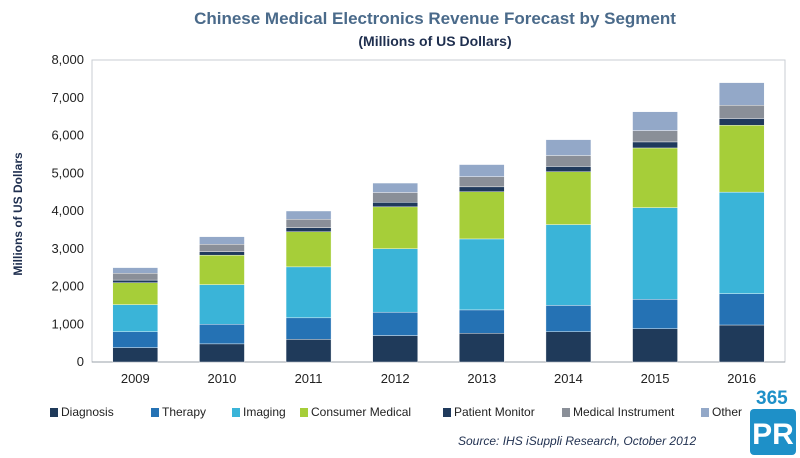  I want to click on bar-column-2014, so click(568, 251).